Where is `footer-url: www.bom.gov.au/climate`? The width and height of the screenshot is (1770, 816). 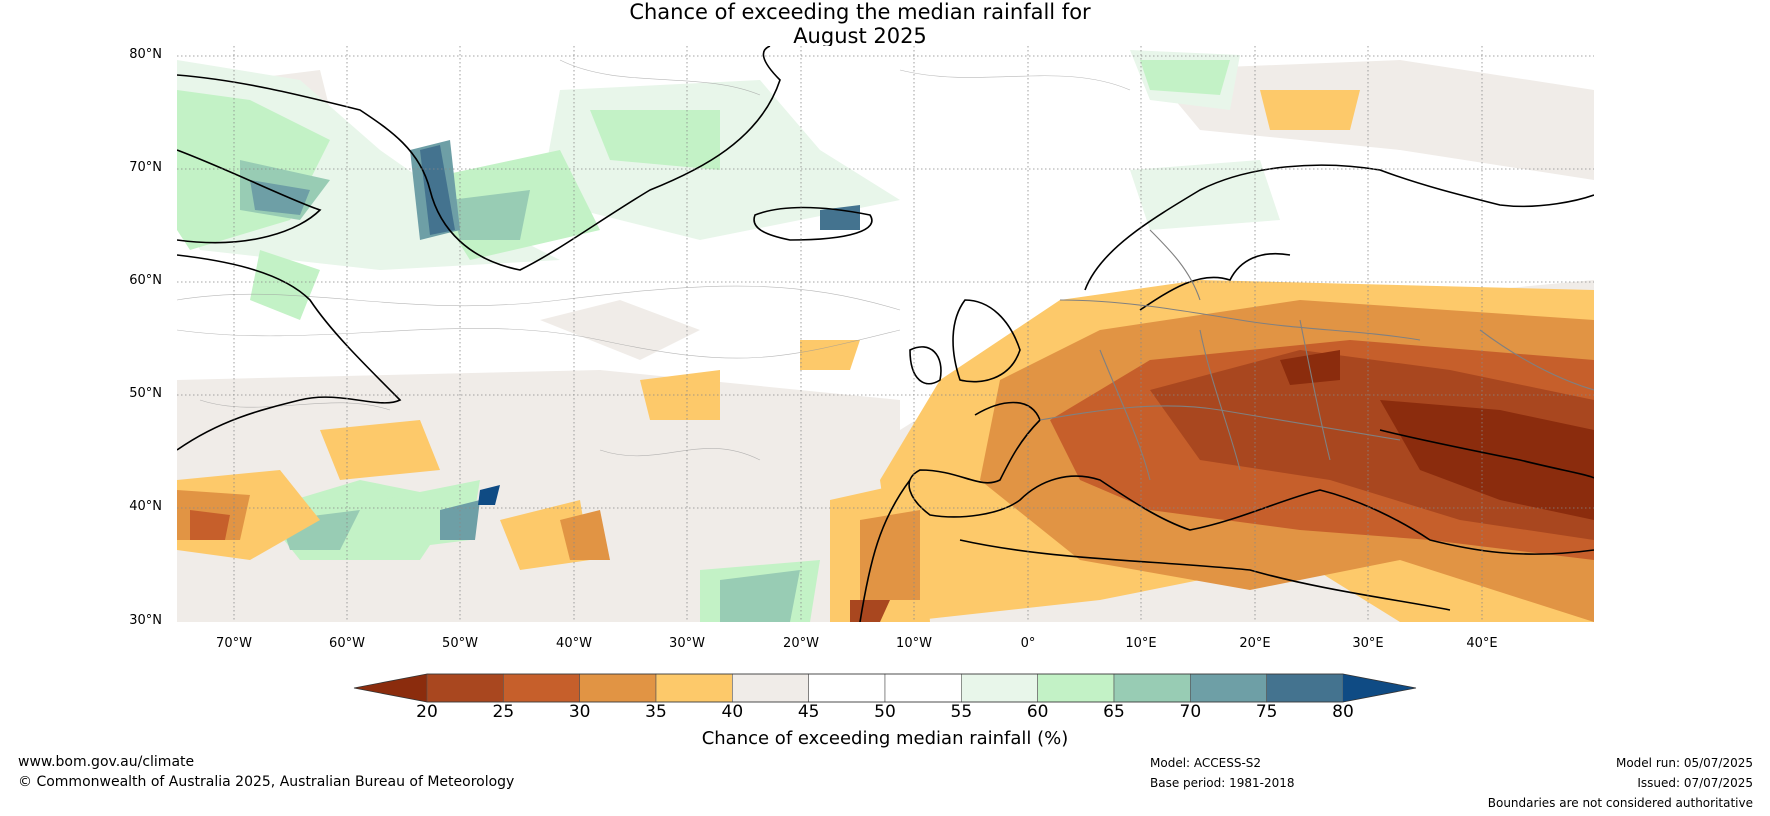 footer-url: www.bom.gov.au/climate is located at coordinates (106, 762).